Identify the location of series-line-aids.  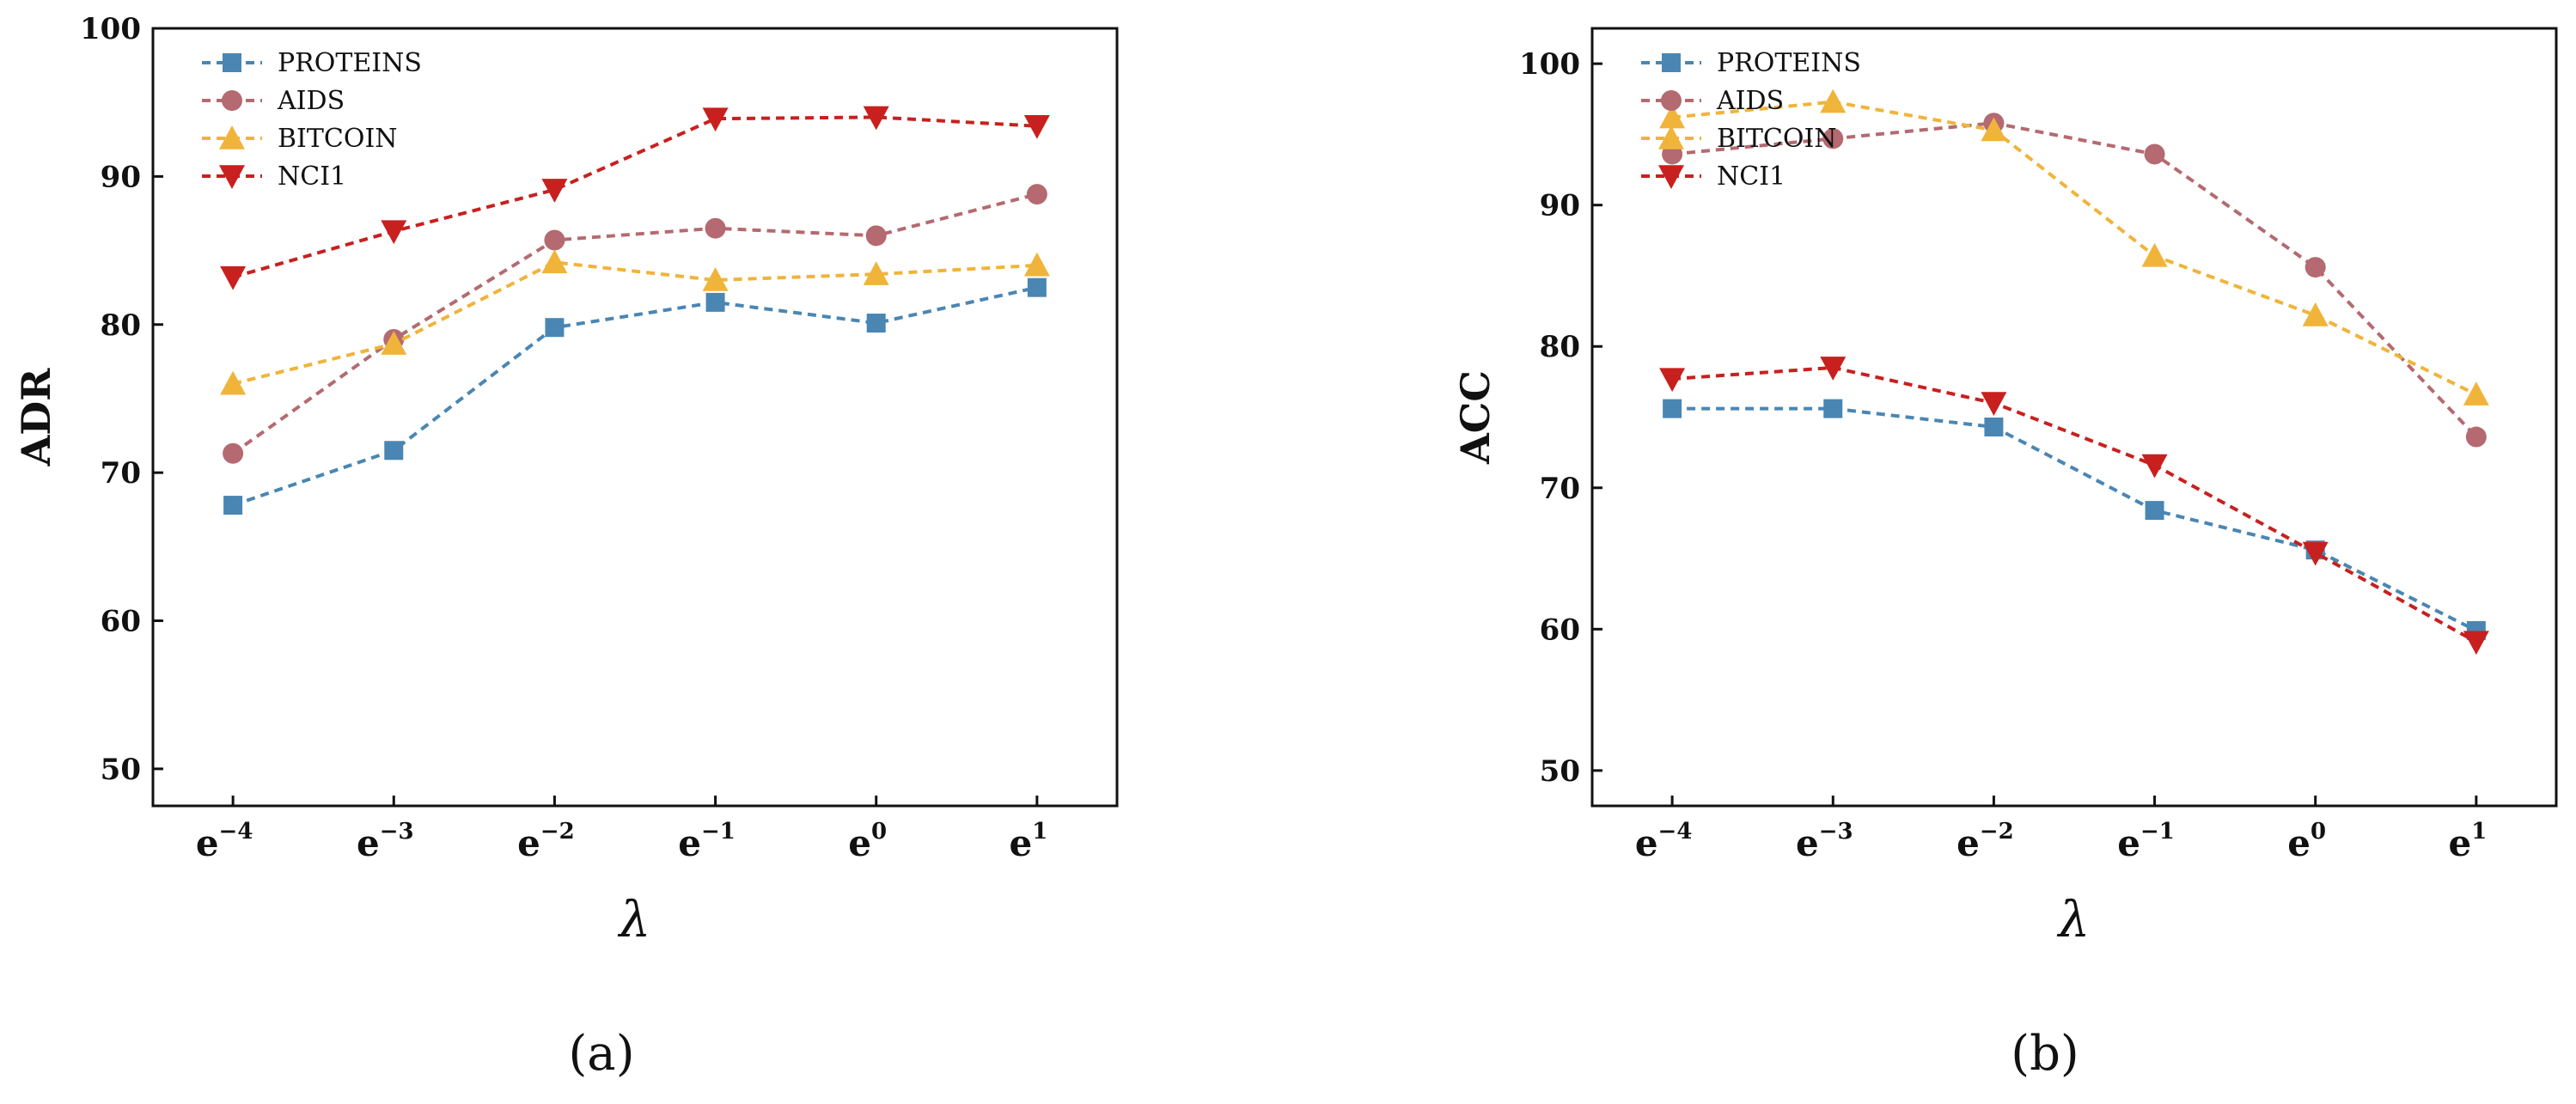
(634, 323).